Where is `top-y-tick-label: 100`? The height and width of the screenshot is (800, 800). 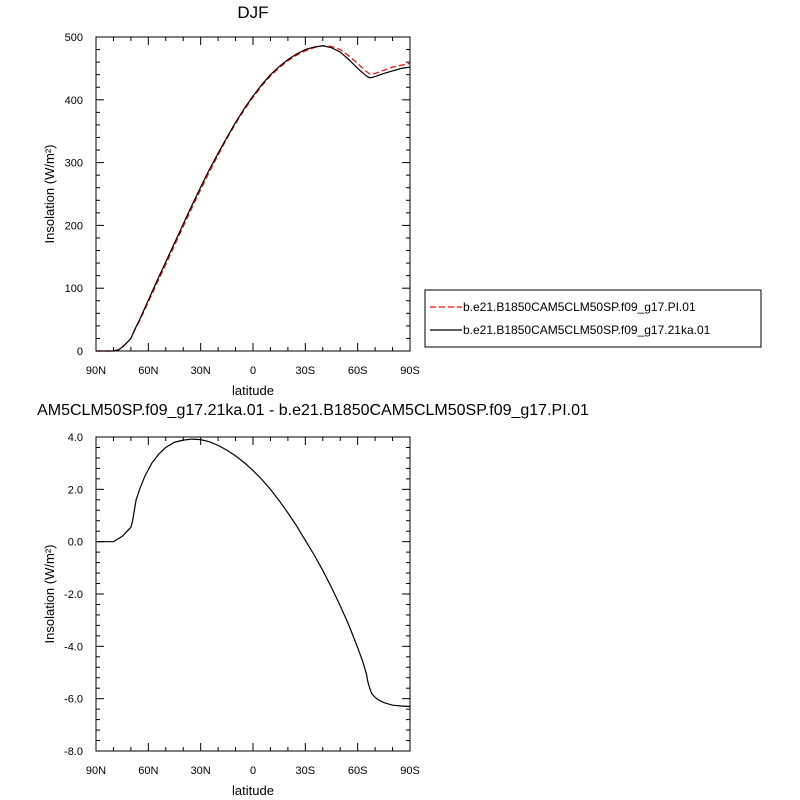 top-y-tick-label: 100 is located at coordinates (74, 289).